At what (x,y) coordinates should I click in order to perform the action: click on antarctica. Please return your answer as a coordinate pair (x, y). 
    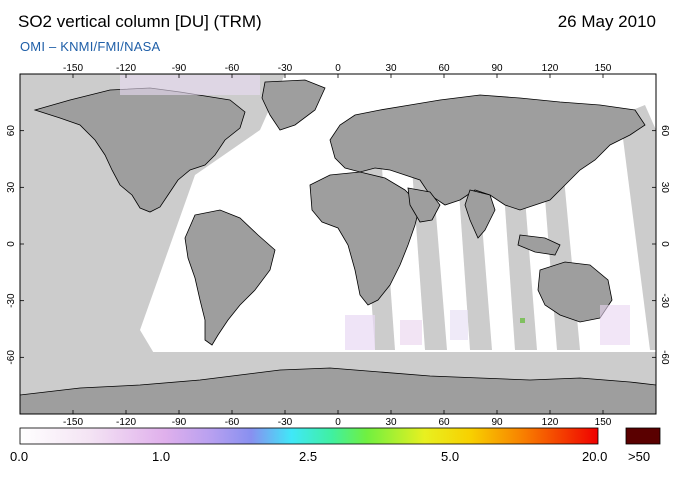
    Looking at the image, I should click on (338, 390).